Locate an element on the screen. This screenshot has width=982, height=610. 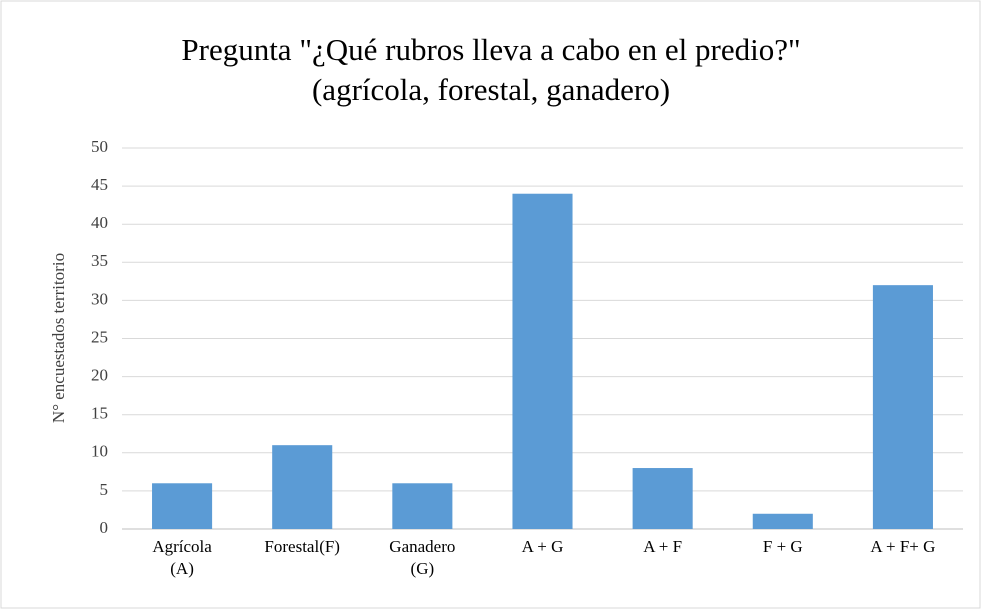
y-tick-label: 15 is located at coordinates (99, 413).